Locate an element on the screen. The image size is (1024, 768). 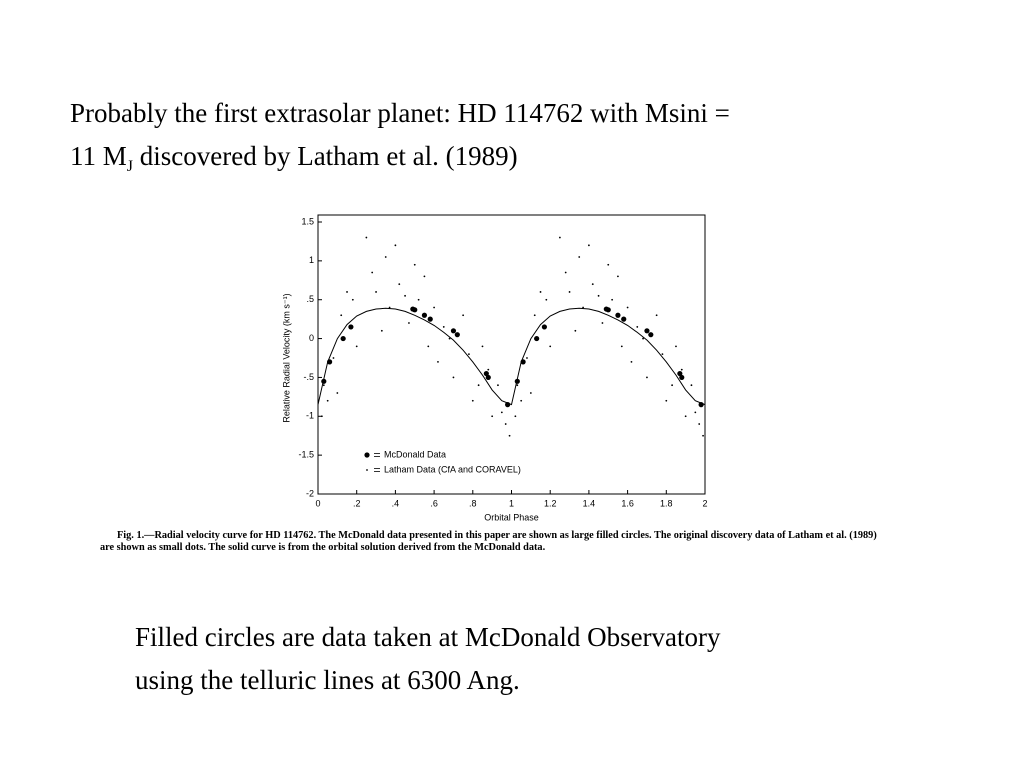
x-tick-label: 1.6 is located at coordinates (627, 503).